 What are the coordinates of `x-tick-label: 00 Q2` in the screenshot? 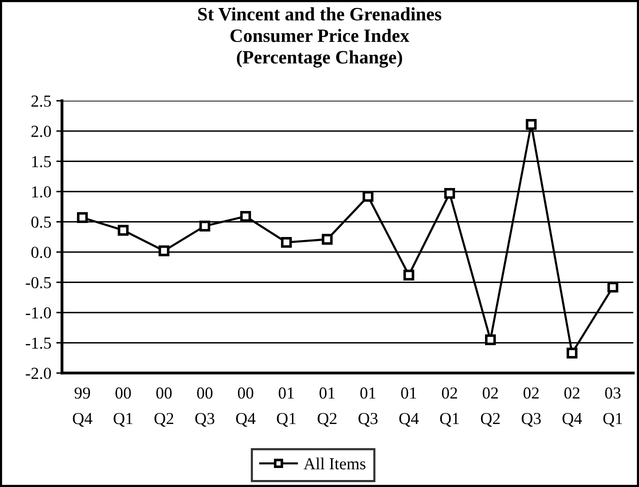 It's located at (164, 407).